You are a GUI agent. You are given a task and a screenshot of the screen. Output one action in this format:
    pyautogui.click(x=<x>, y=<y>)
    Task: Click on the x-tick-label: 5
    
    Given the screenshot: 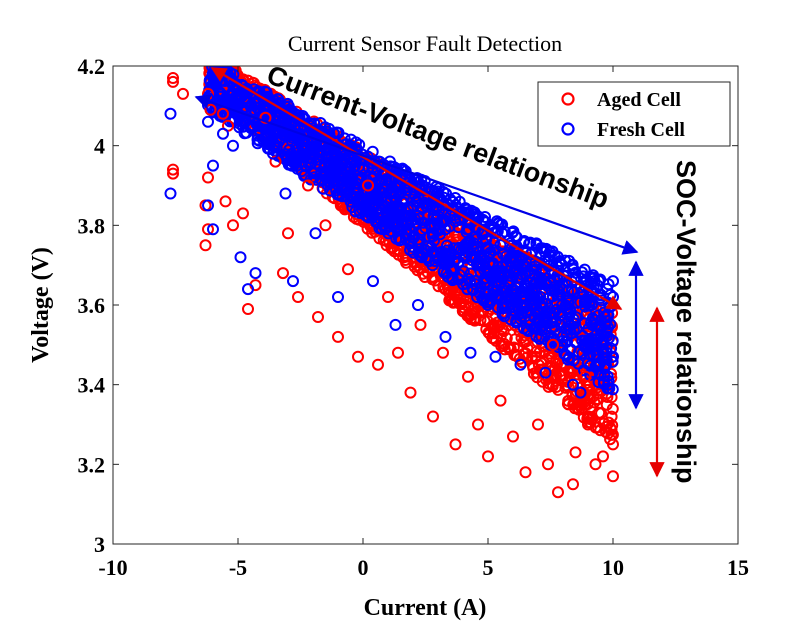 What is the action you would take?
    pyautogui.click(x=488, y=567)
    